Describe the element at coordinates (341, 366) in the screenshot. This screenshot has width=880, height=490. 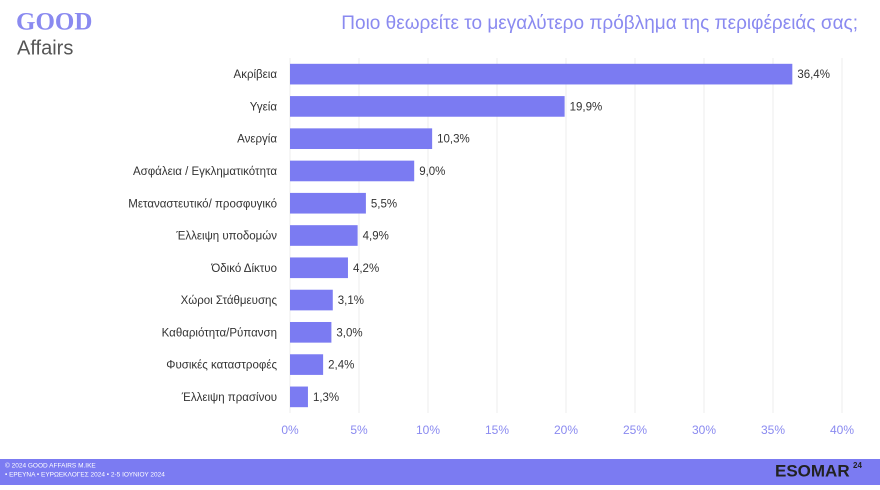
I see `value-label: 2,4%` at that location.